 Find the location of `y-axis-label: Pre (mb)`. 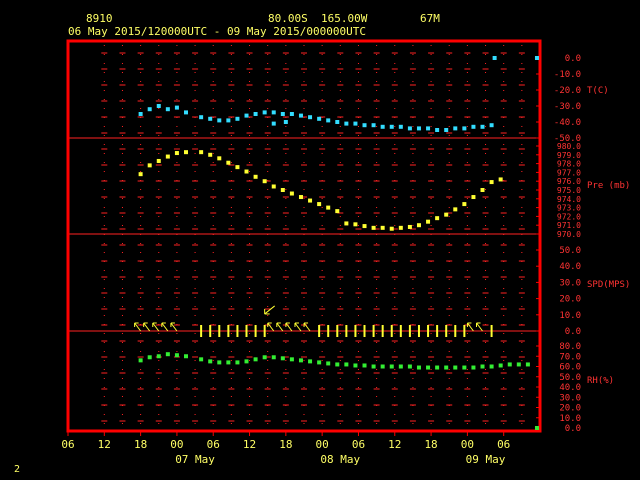

y-axis-label: Pre (mb) is located at coordinates (608, 186).